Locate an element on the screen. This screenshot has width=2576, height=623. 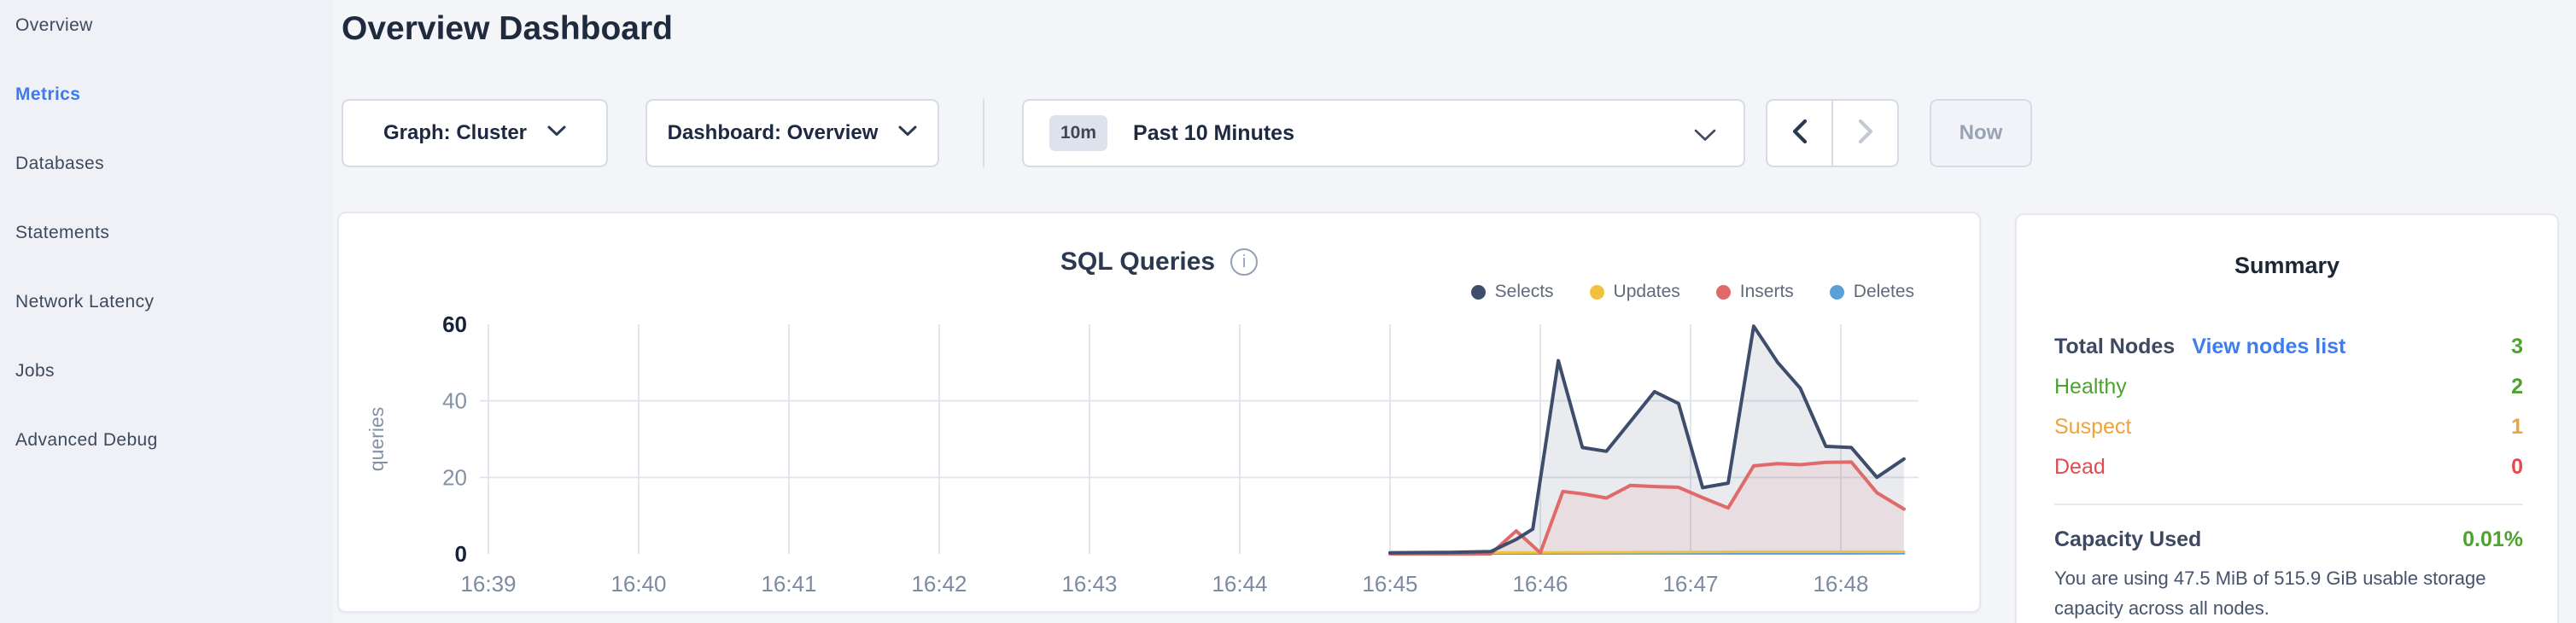
sidebar-item-jobs: Jobs is located at coordinates (35, 371).